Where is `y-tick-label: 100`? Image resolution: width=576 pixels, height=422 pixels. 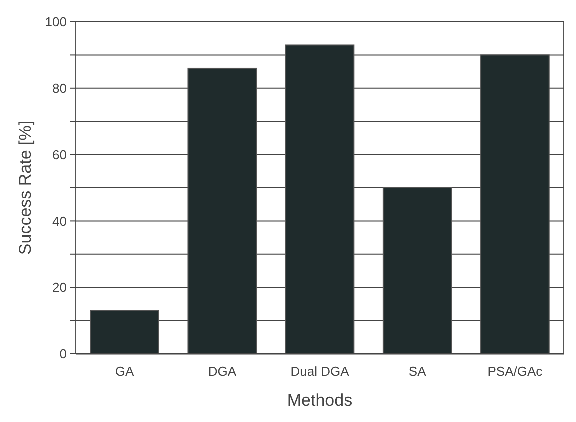
y-tick-label: 100 is located at coordinates (56, 22).